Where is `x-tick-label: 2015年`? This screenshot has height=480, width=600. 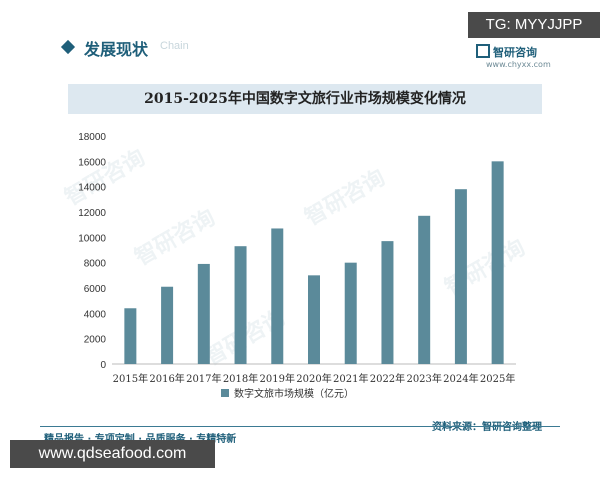
x-tick-label: 2015年 is located at coordinates (130, 378).